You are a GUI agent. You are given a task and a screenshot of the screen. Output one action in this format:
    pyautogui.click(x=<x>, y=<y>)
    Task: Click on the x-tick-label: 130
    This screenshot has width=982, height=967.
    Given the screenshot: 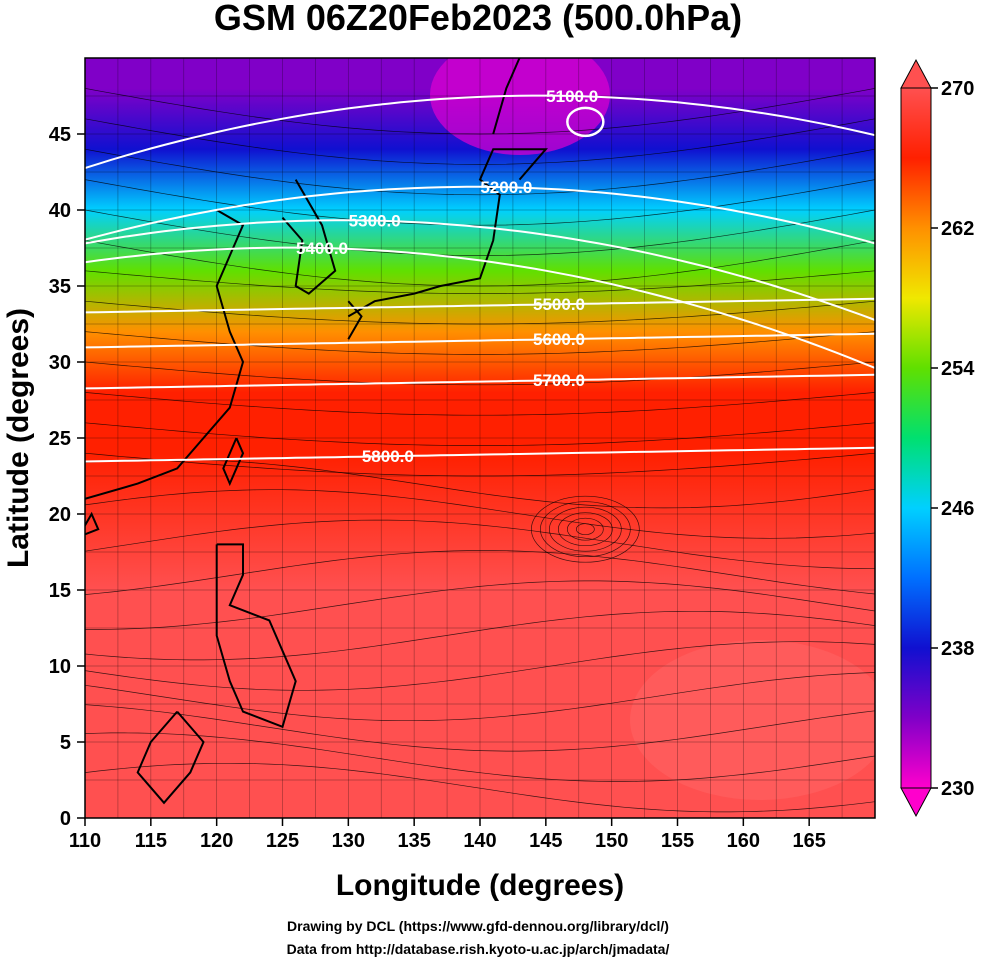 What is the action you would take?
    pyautogui.click(x=348, y=841)
    